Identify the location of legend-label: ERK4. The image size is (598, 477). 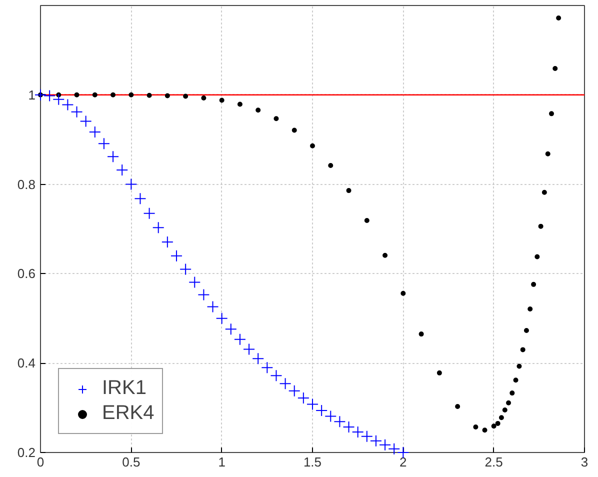
(128, 413).